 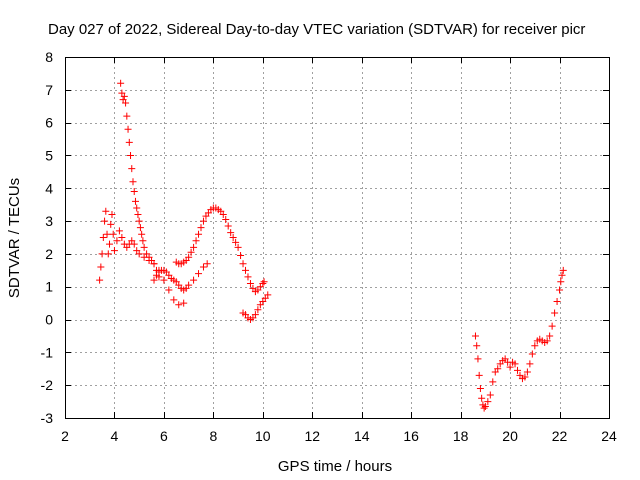 What do you see at coordinates (47, 352) in the screenshot?
I see `y-tick-label: -1` at bounding box center [47, 352].